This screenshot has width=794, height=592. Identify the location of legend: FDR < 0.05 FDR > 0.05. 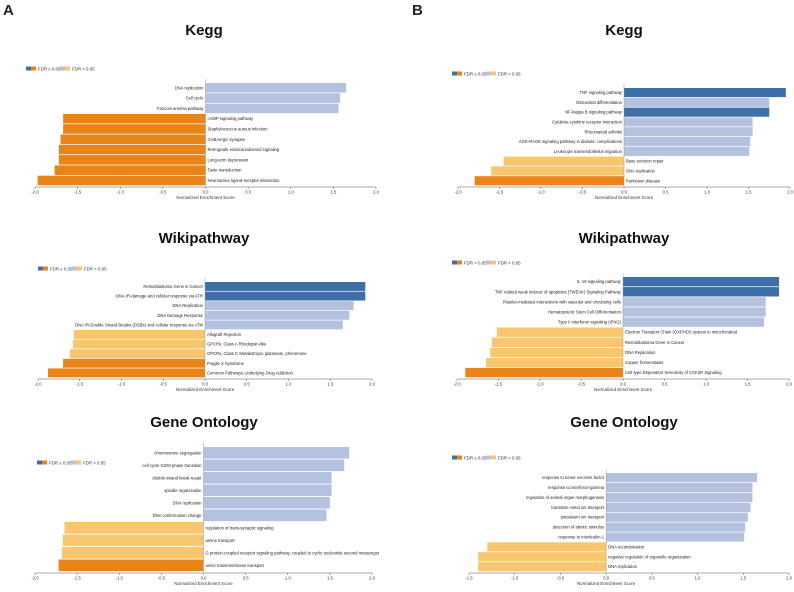
(486, 262).